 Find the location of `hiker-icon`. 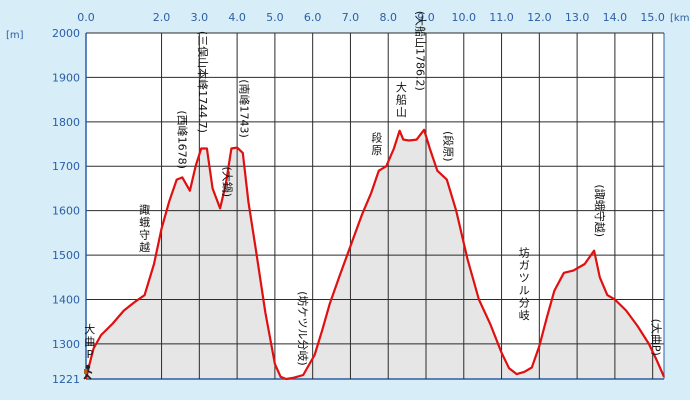

hiker-icon is located at coordinates (88, 367).